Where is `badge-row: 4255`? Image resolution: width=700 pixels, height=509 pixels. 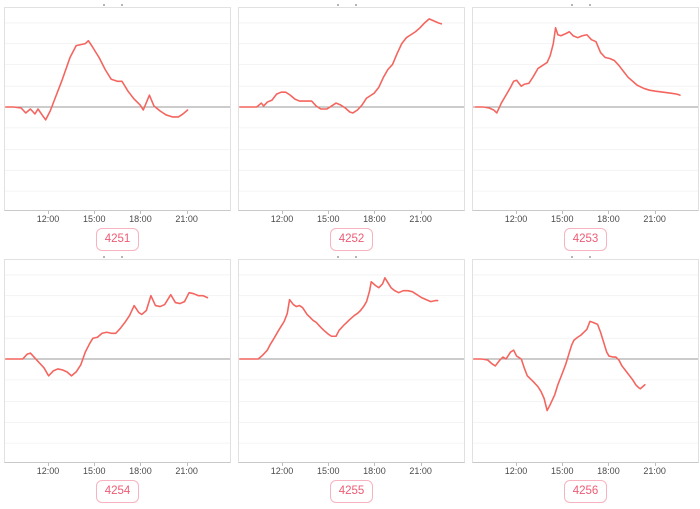 badge-row: 4255 is located at coordinates (351, 491).